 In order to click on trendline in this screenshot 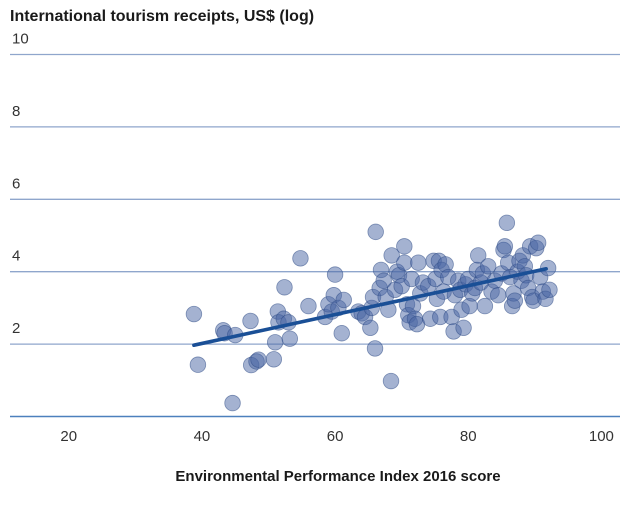, I will do `click(370, 307)`.